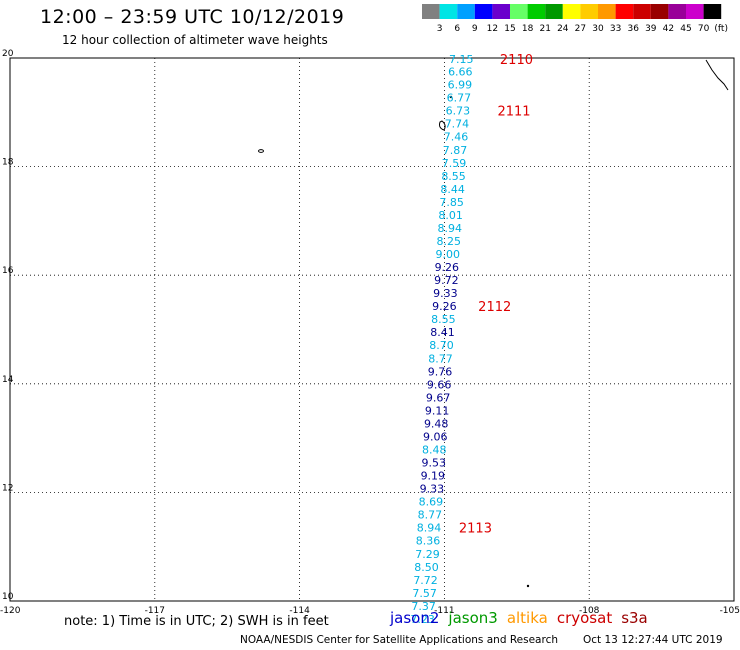 The height and width of the screenshot is (650, 740). Describe the element at coordinates (459, 98) in the screenshot. I see `wave-height-point: 6.77` at that location.